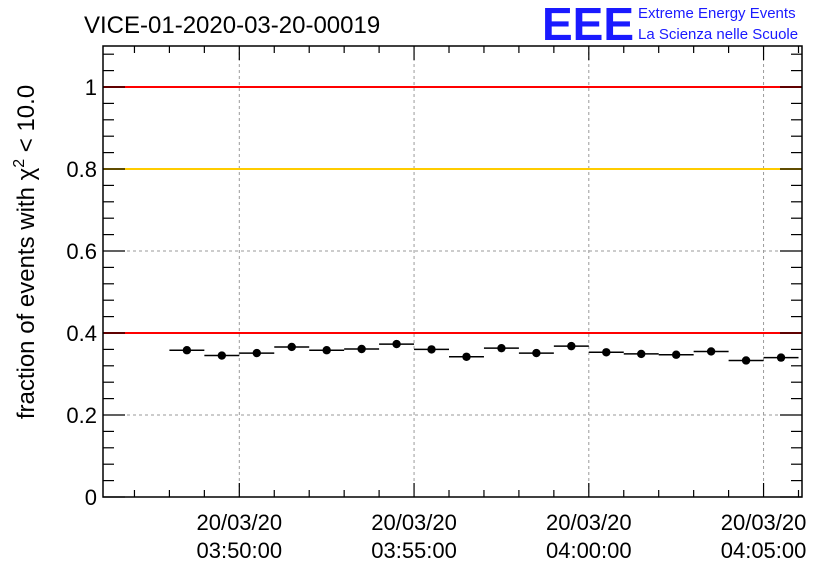 The image size is (836, 572). What do you see at coordinates (81, 169) in the screenshot?
I see `y-tick-label: 0.8` at bounding box center [81, 169].